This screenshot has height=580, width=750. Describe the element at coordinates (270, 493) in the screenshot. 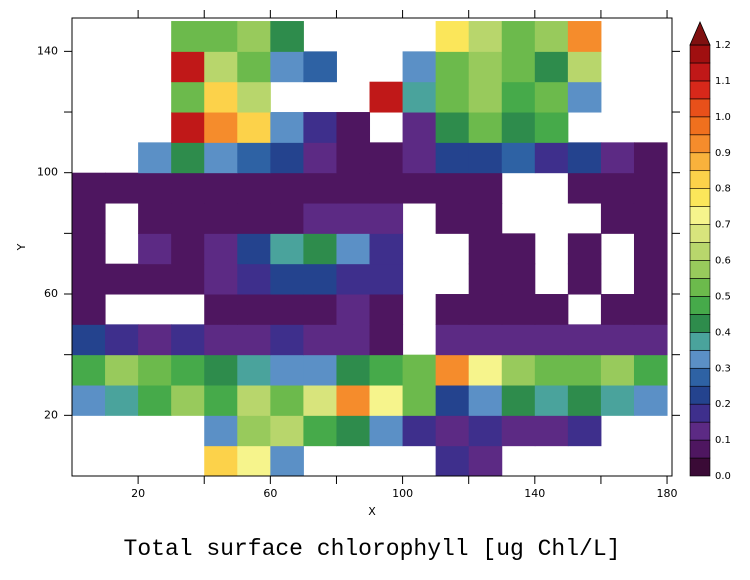

I see `x-tick-label: 60` at that location.